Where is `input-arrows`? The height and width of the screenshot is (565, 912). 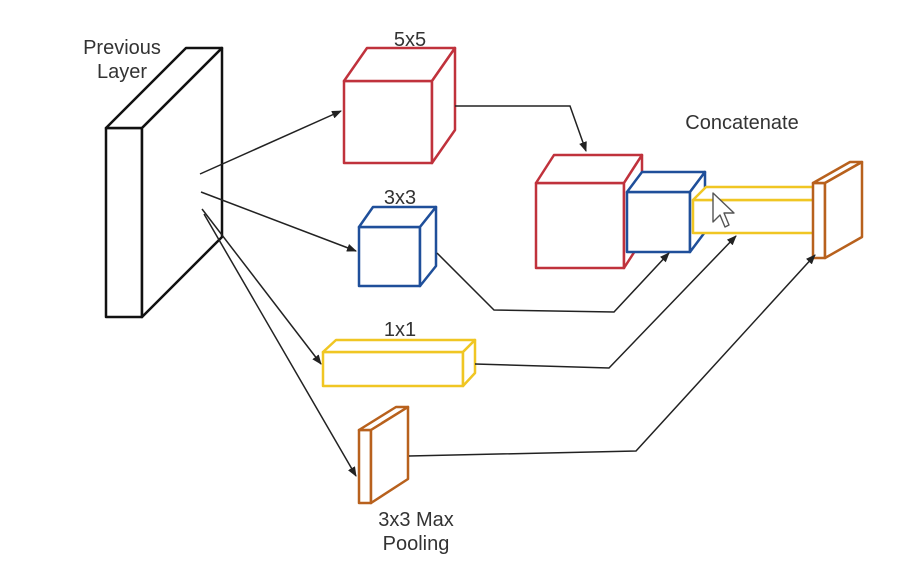 input-arrows is located at coordinates (278, 293).